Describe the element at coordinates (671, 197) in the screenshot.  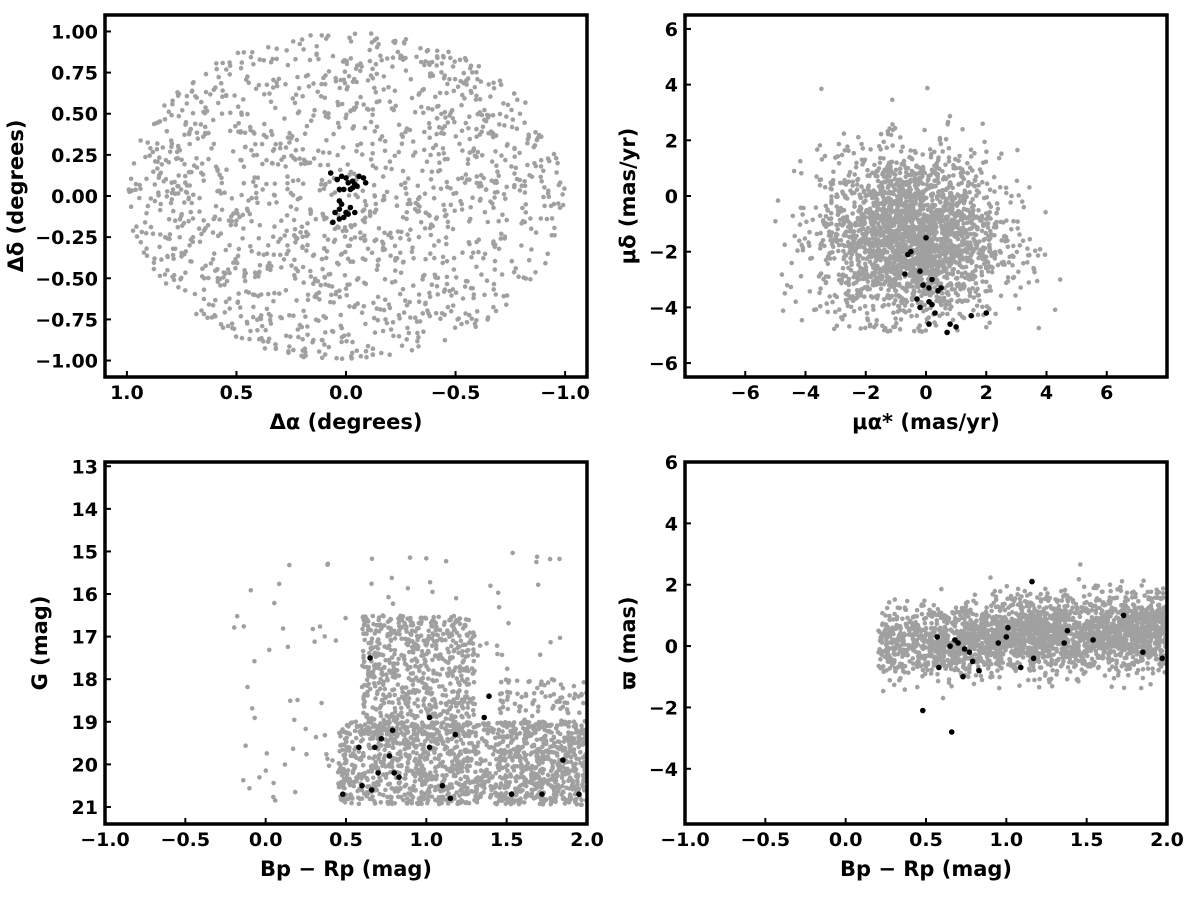
I see `y-tick-label: 0` at that location.